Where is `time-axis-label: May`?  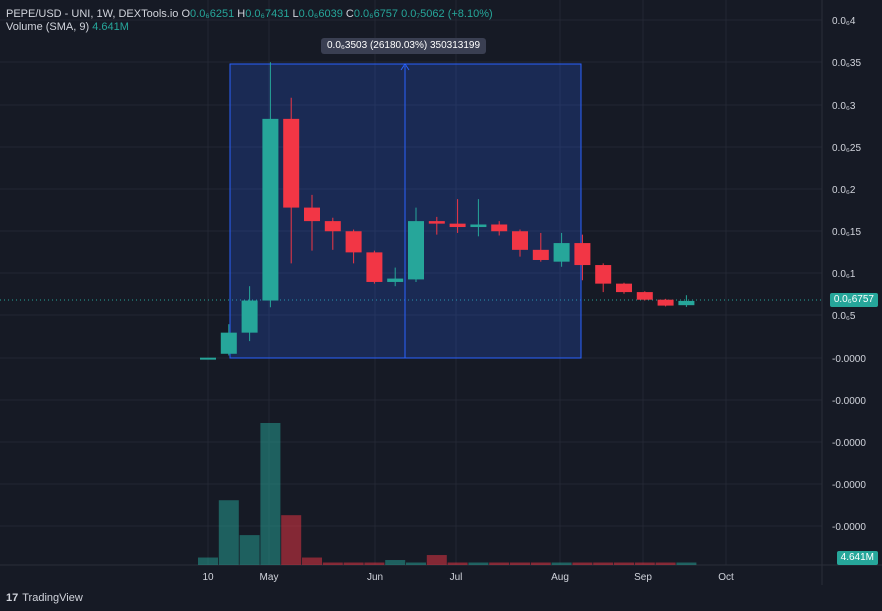 time-axis-label: May is located at coordinates (269, 577).